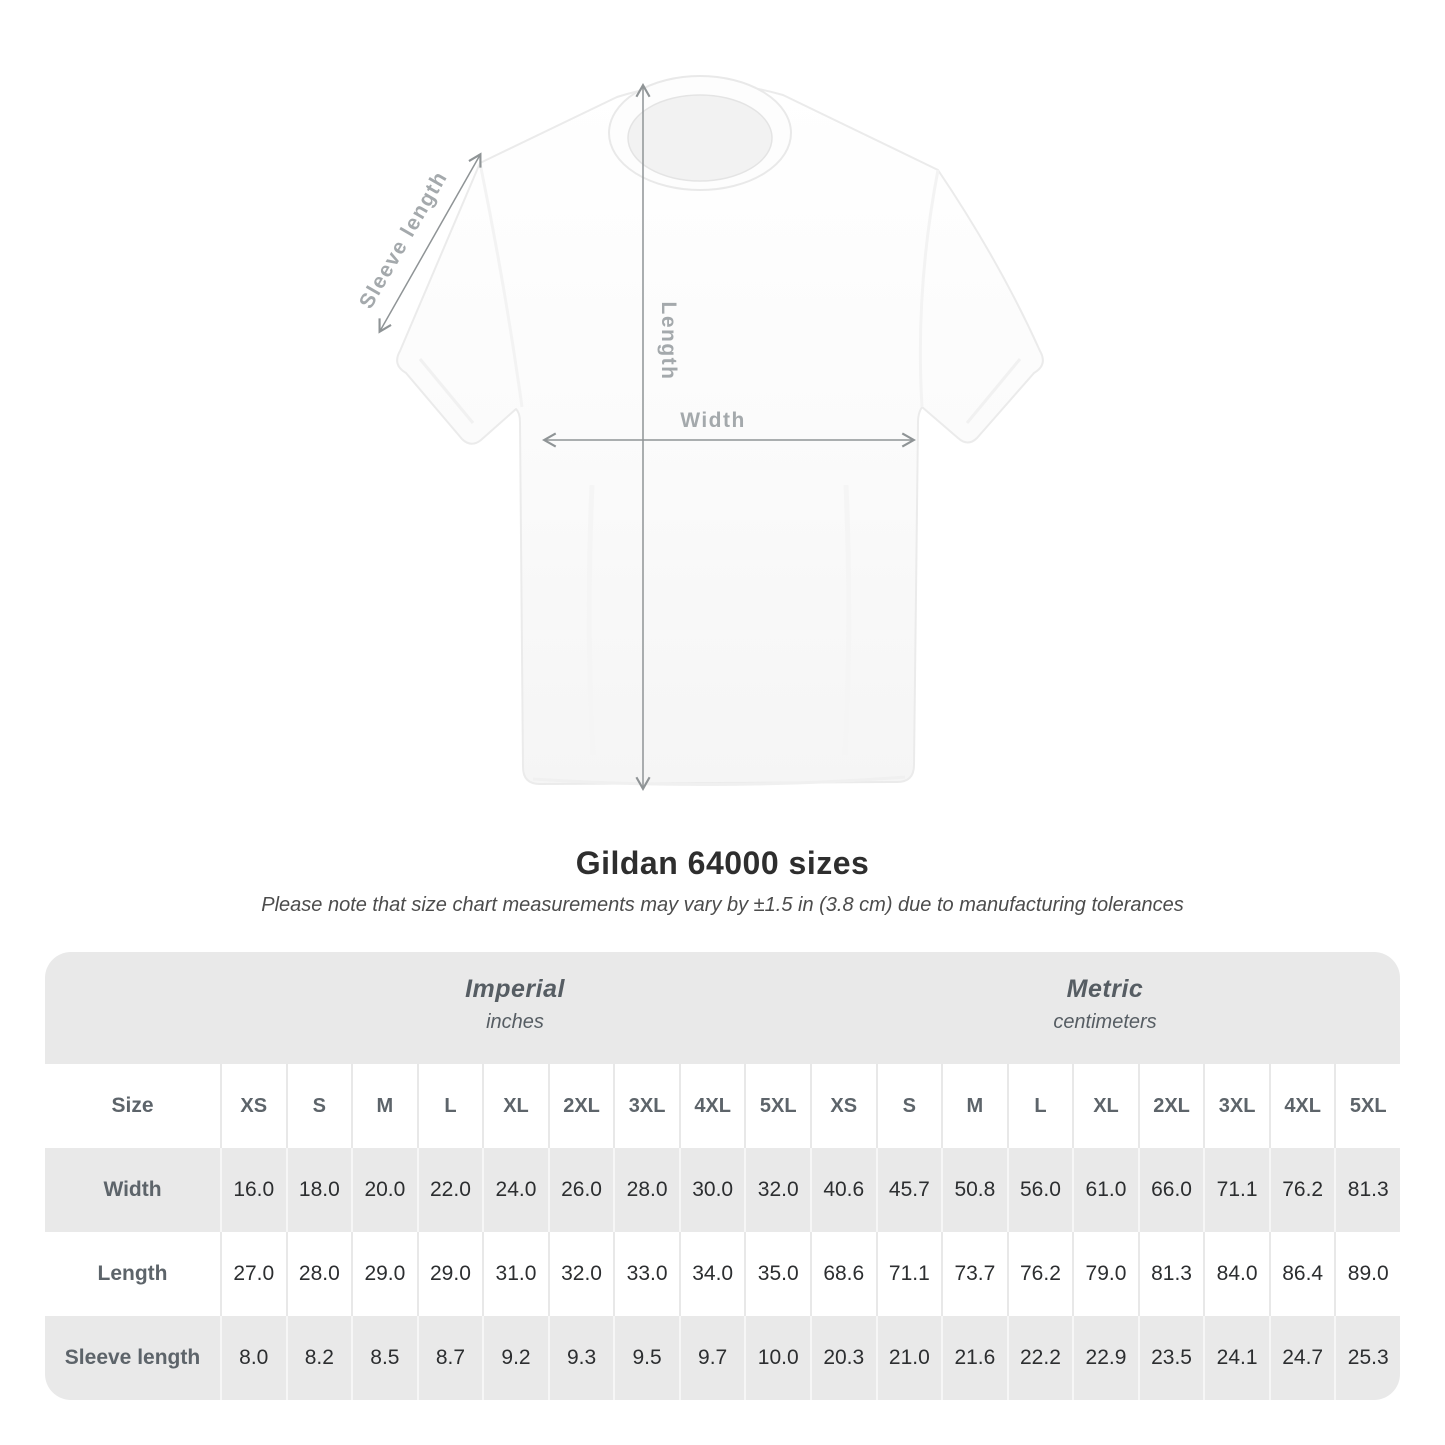 Image resolution: width=1445 pixels, height=1445 pixels. I want to click on row-label: Length, so click(132, 1274).